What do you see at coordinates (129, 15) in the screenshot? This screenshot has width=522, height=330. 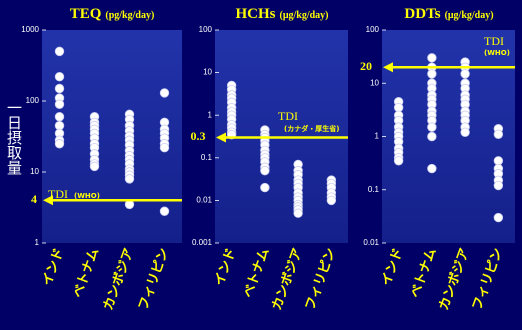 I see `title-unit: (pg/kg/day)` at bounding box center [129, 15].